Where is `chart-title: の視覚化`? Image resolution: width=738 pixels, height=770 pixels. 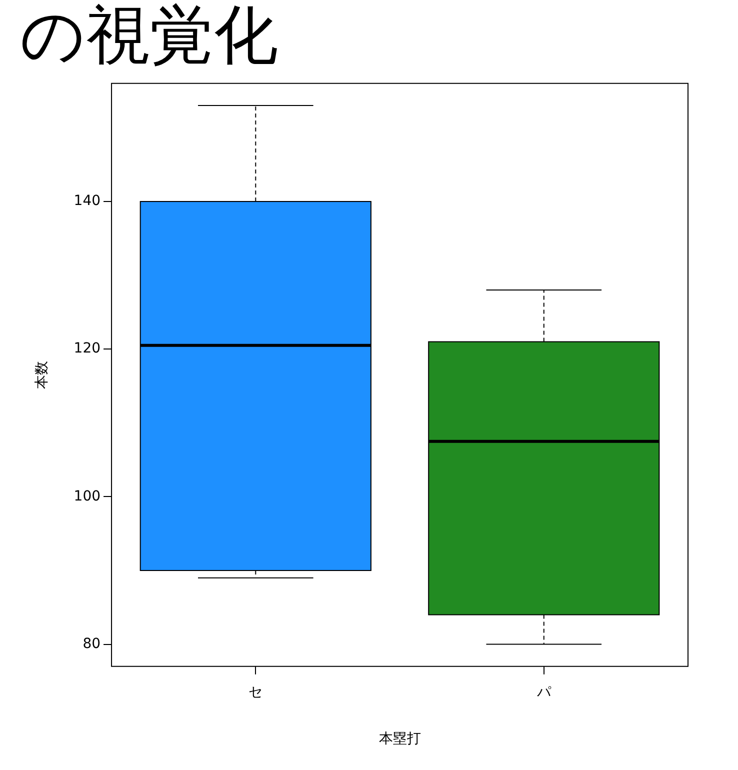
chart-title: の視覚化 is located at coordinates (149, 36).